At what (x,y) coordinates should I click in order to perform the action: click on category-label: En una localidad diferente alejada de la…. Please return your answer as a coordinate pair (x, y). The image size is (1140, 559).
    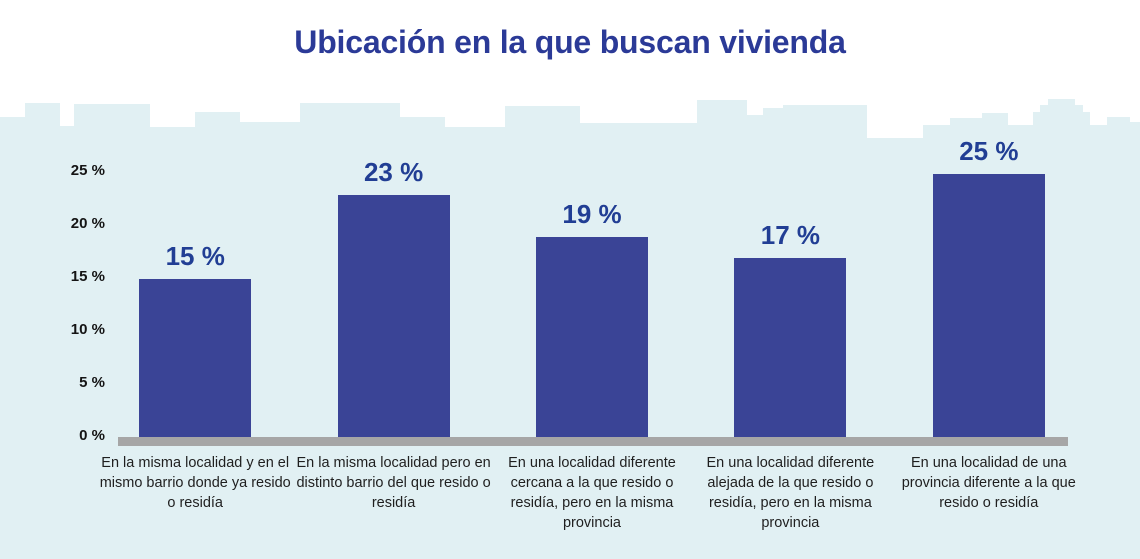
    Looking at the image, I should click on (790, 493).